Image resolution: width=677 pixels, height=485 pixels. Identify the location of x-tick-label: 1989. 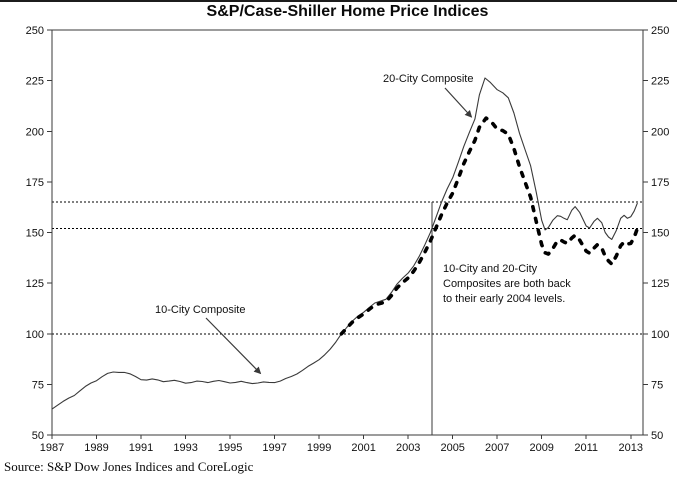
(96, 448).